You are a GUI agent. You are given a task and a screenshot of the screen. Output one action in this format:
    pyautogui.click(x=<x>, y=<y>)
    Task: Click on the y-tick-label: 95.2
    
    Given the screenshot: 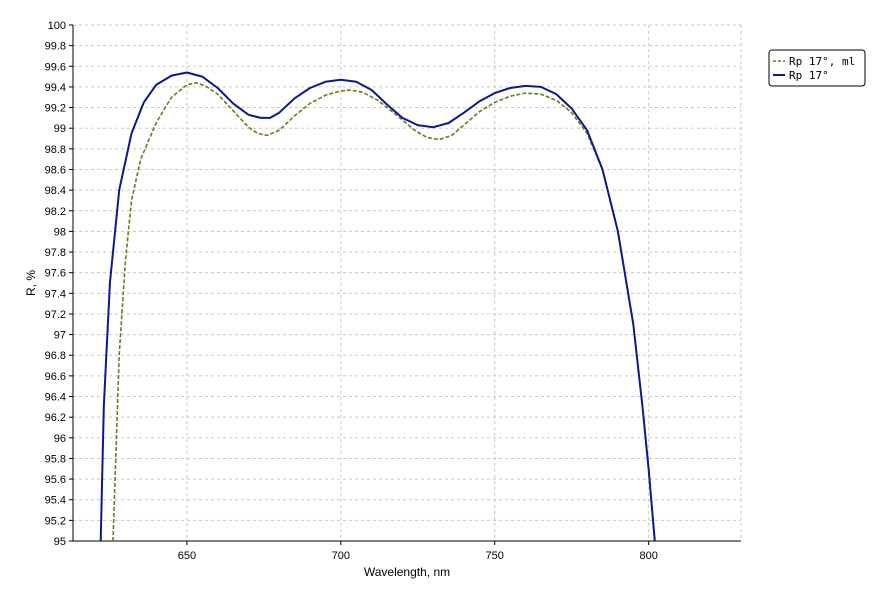 What is the action you would take?
    pyautogui.click(x=55, y=521)
    